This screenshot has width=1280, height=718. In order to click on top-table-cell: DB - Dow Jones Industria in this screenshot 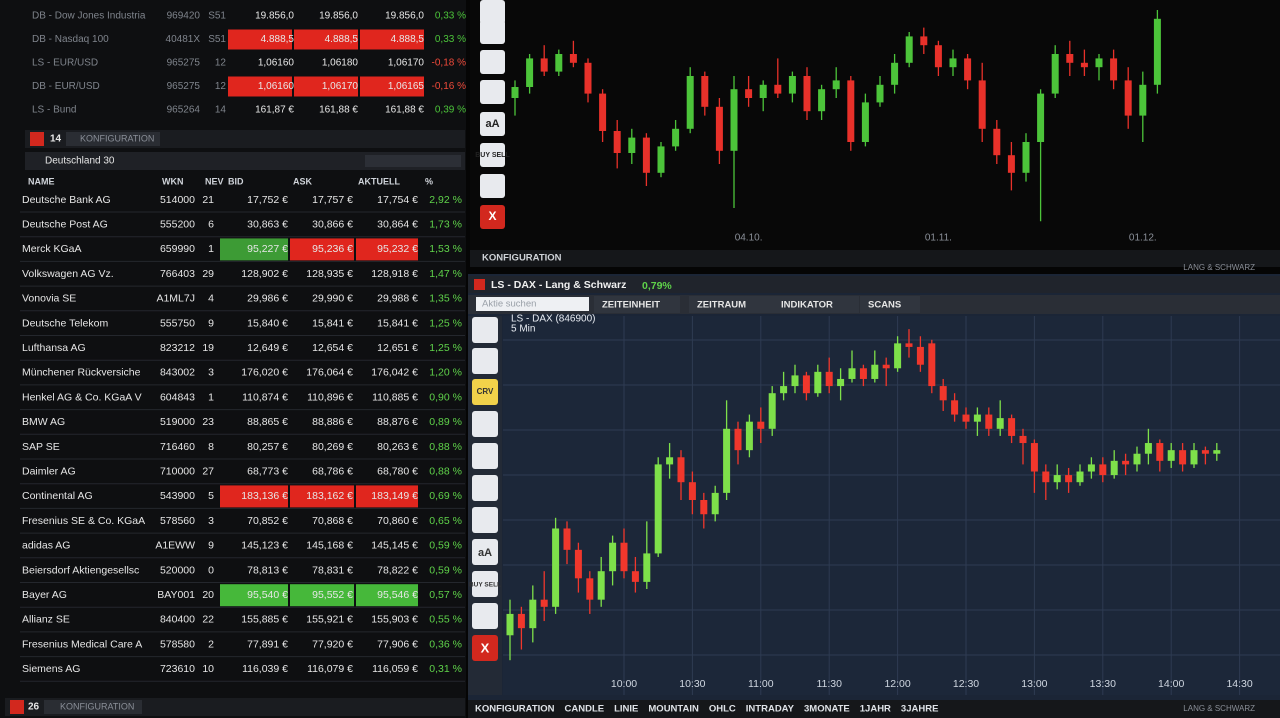, I will do `click(89, 16)`.